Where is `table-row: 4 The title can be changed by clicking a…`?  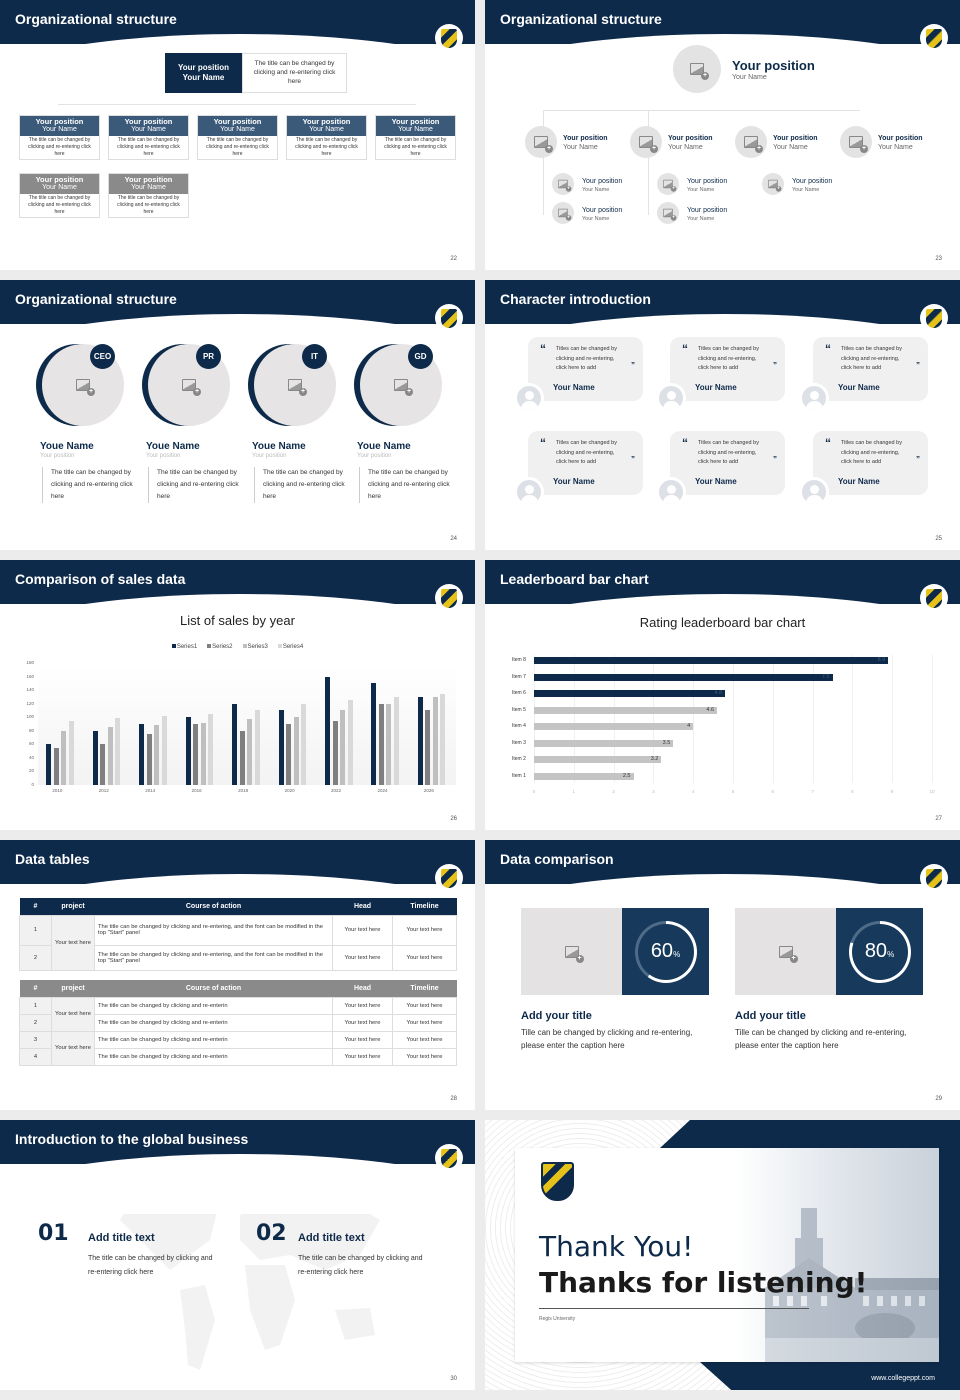
table-row: 4 The title can be changed by clicking a… is located at coordinates (238, 1056).